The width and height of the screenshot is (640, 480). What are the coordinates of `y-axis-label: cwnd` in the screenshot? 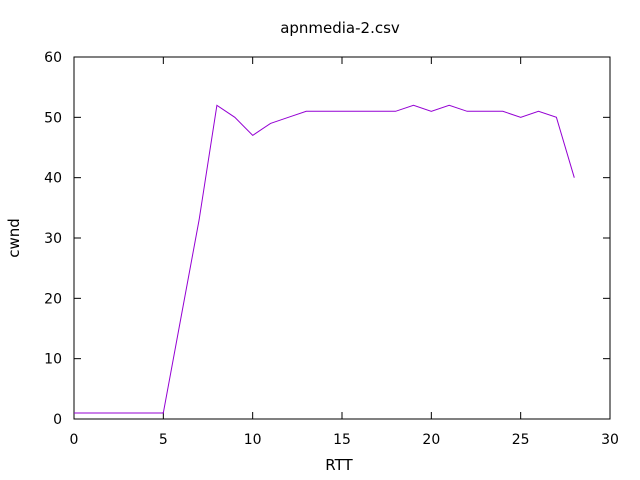 It's located at (14, 238).